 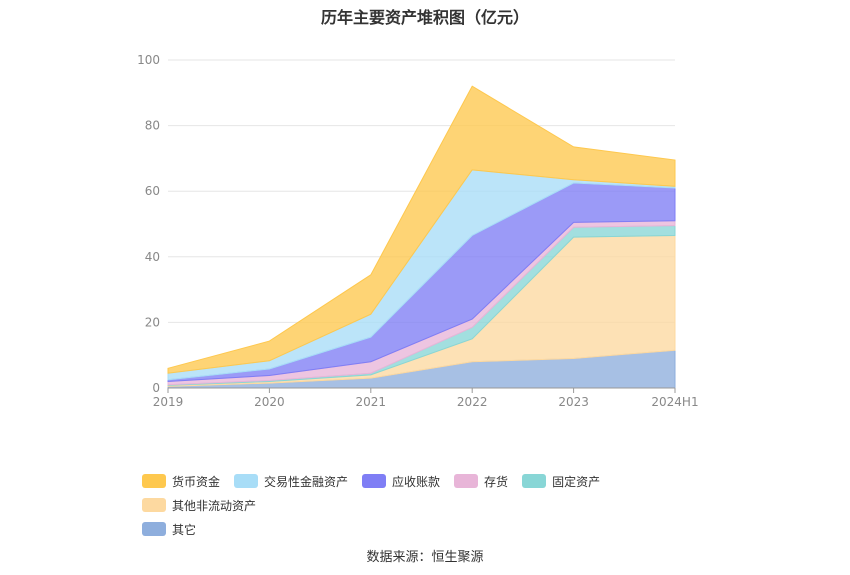 What do you see at coordinates (184, 529) in the screenshot?
I see `legend-label: 其它` at bounding box center [184, 529].